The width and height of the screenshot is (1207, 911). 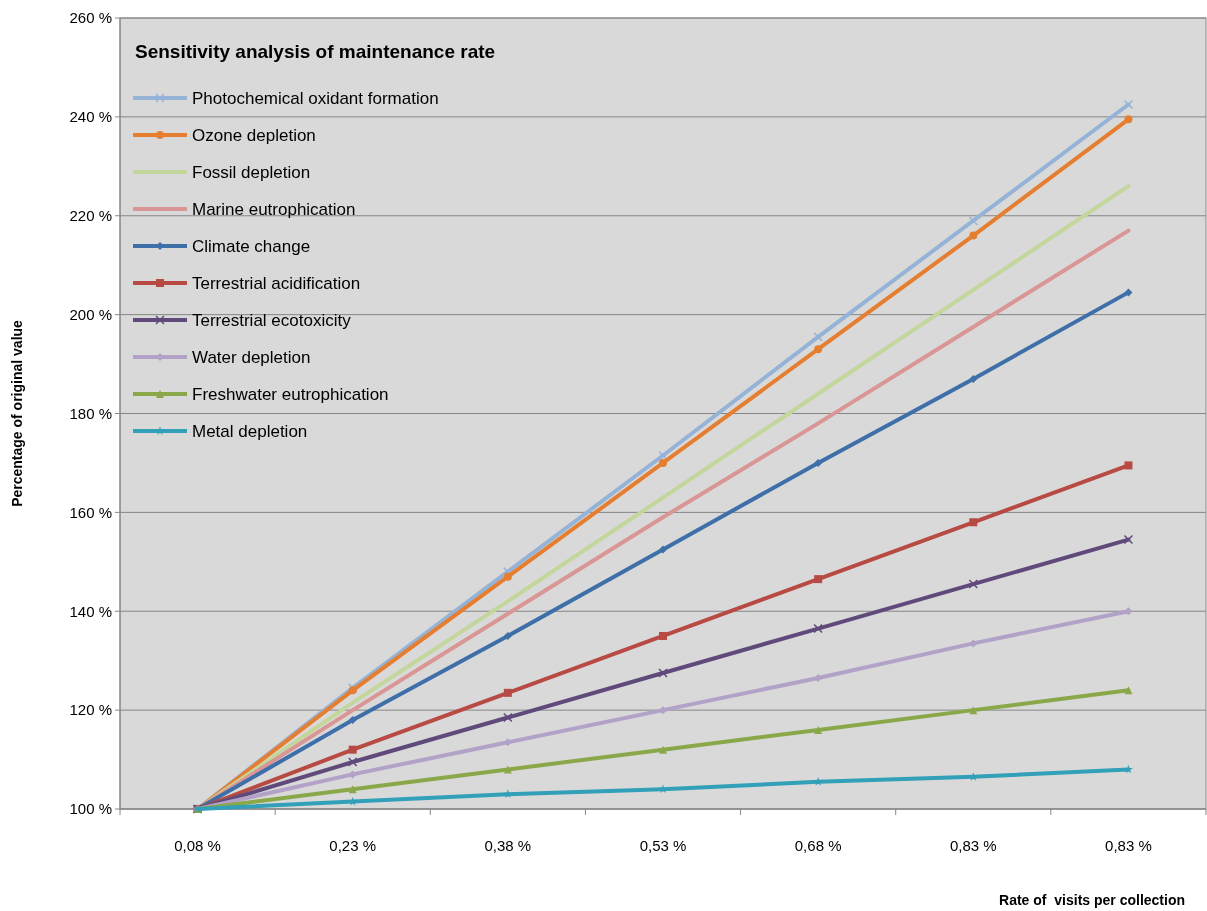 I want to click on y-tick-label: 160 %, so click(x=90, y=512).